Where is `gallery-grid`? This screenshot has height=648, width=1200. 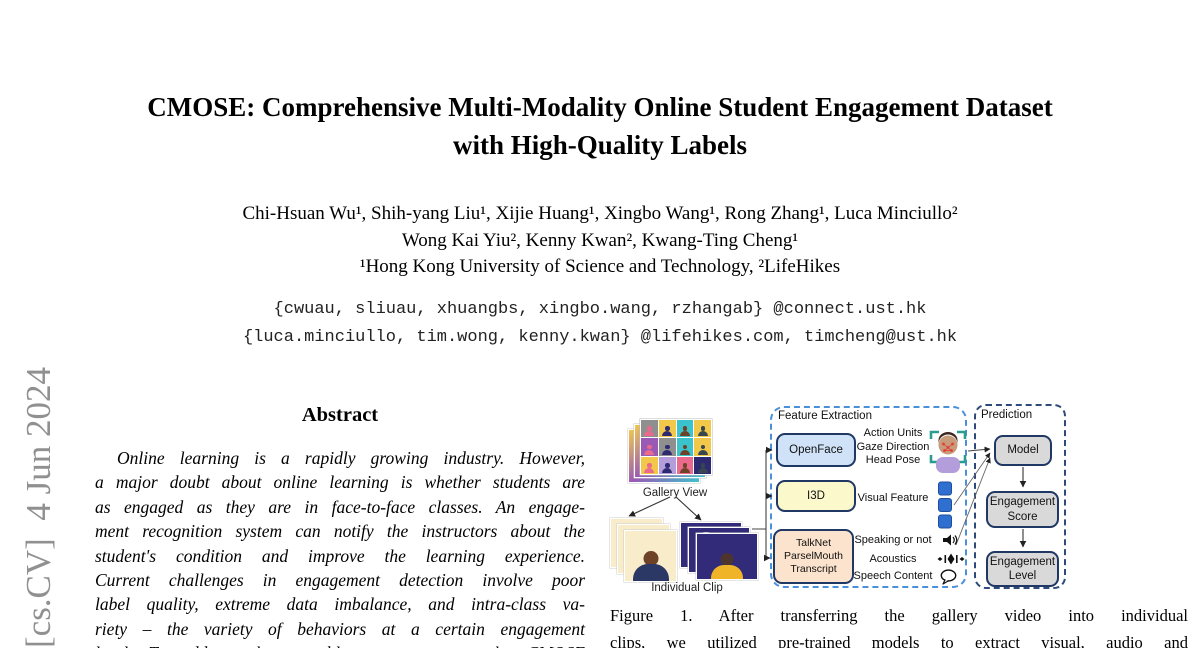 gallery-grid is located at coordinates (676, 447).